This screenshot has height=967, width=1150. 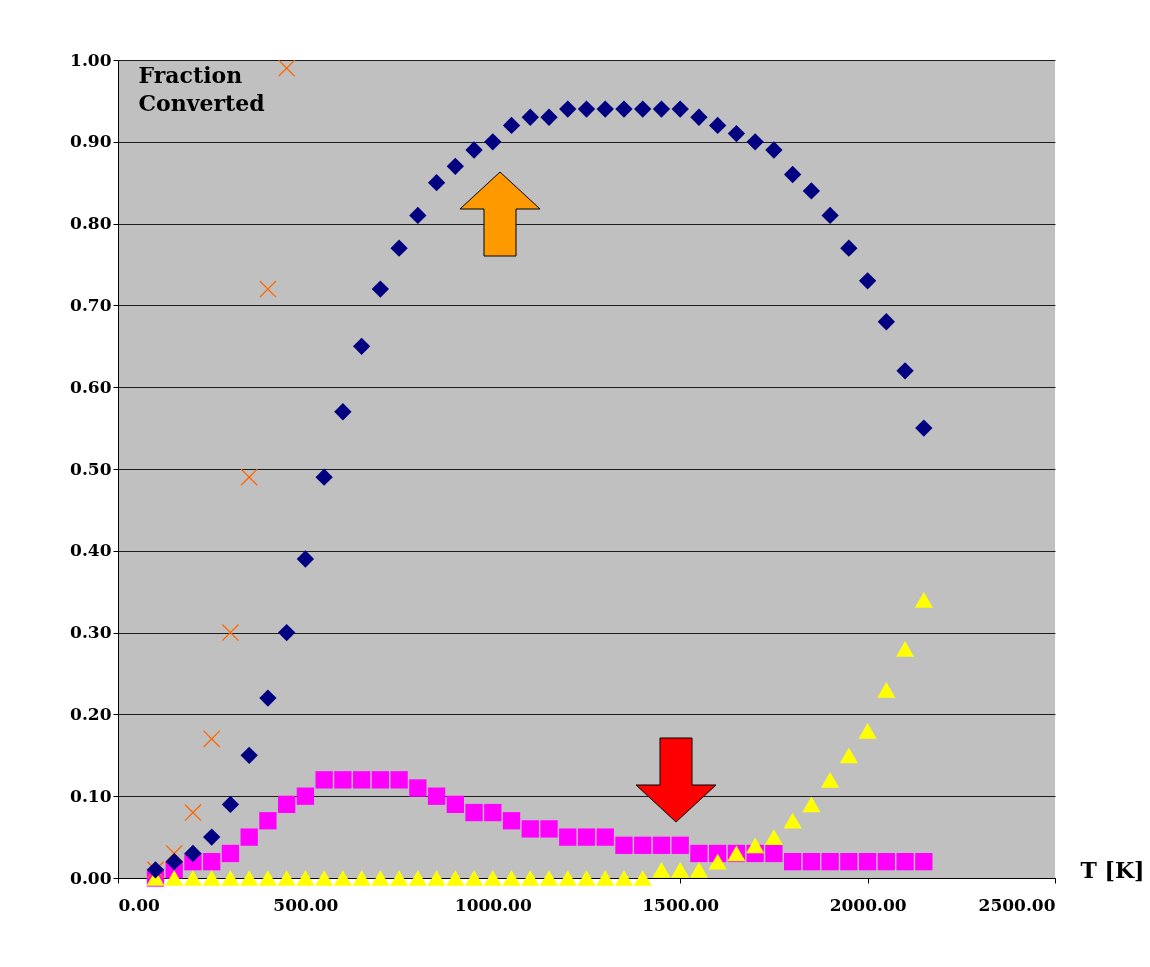 What do you see at coordinates (91, 713) in the screenshot?
I see `y-tick-label: 0.20` at bounding box center [91, 713].